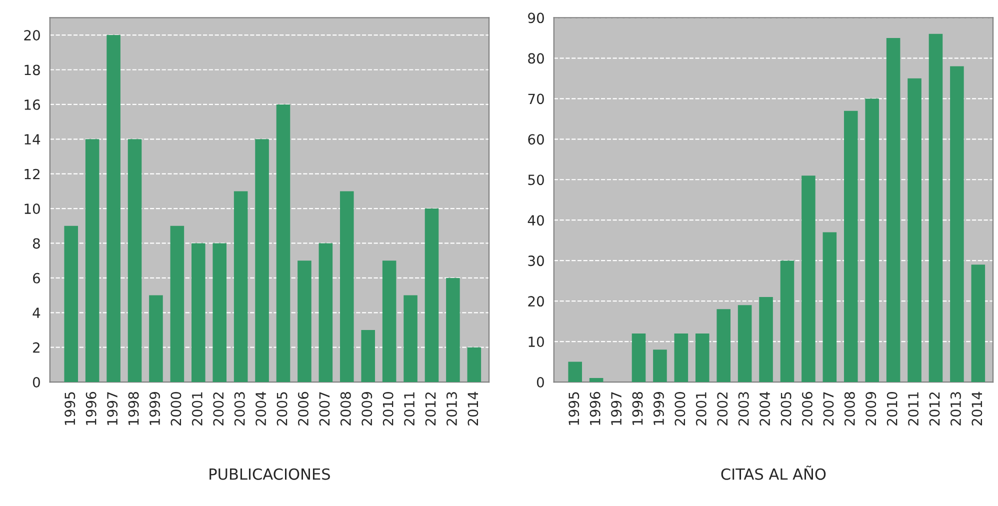  I want to click on y-tick-label: 14, so click(32, 139).